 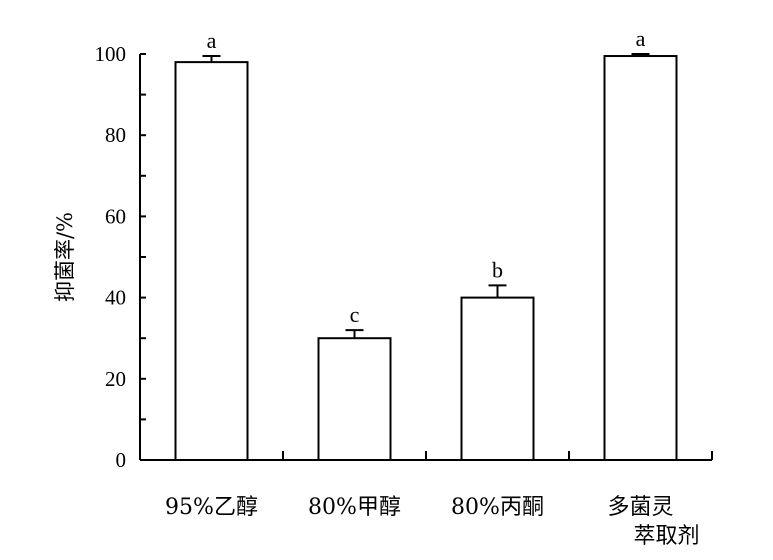 What do you see at coordinates (355, 314) in the screenshot?
I see `significance-label: c` at bounding box center [355, 314].